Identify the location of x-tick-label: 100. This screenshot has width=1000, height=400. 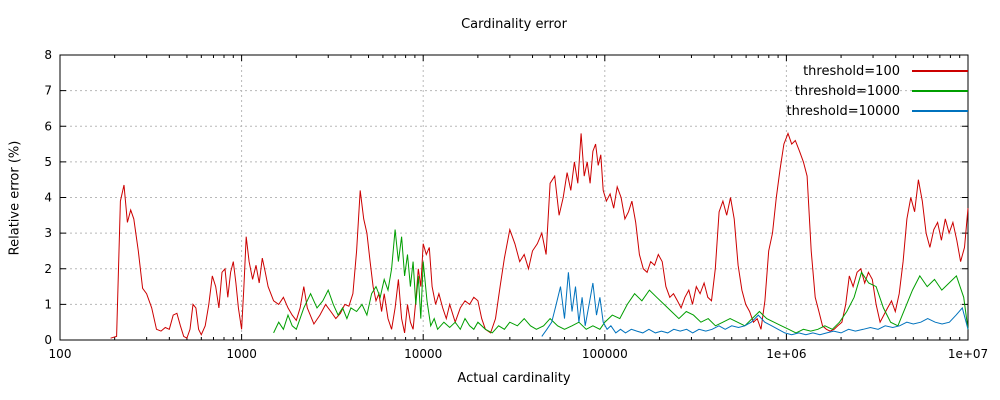
(60, 354).